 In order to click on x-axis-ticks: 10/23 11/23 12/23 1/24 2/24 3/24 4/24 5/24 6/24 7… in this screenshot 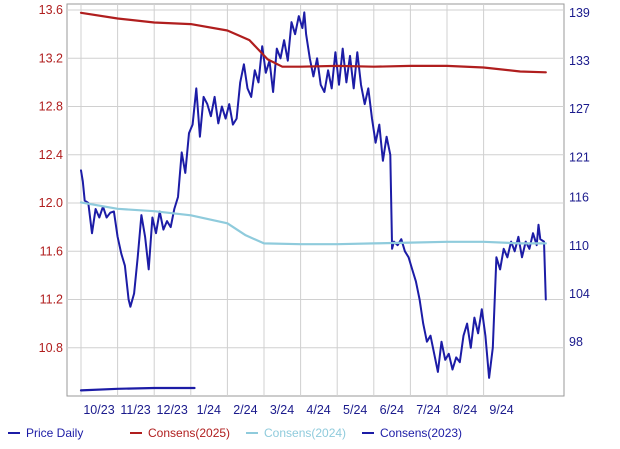, I will do `click(298, 410)`.